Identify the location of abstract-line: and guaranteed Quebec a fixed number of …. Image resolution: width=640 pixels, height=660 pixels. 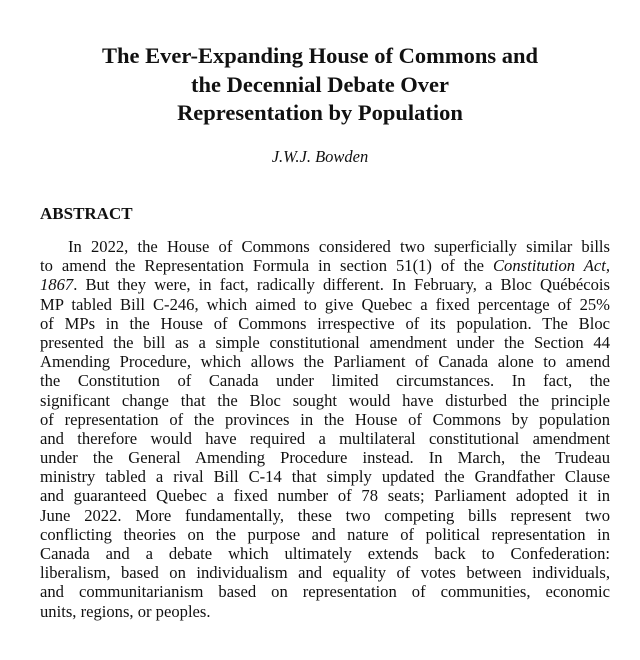
(325, 495).